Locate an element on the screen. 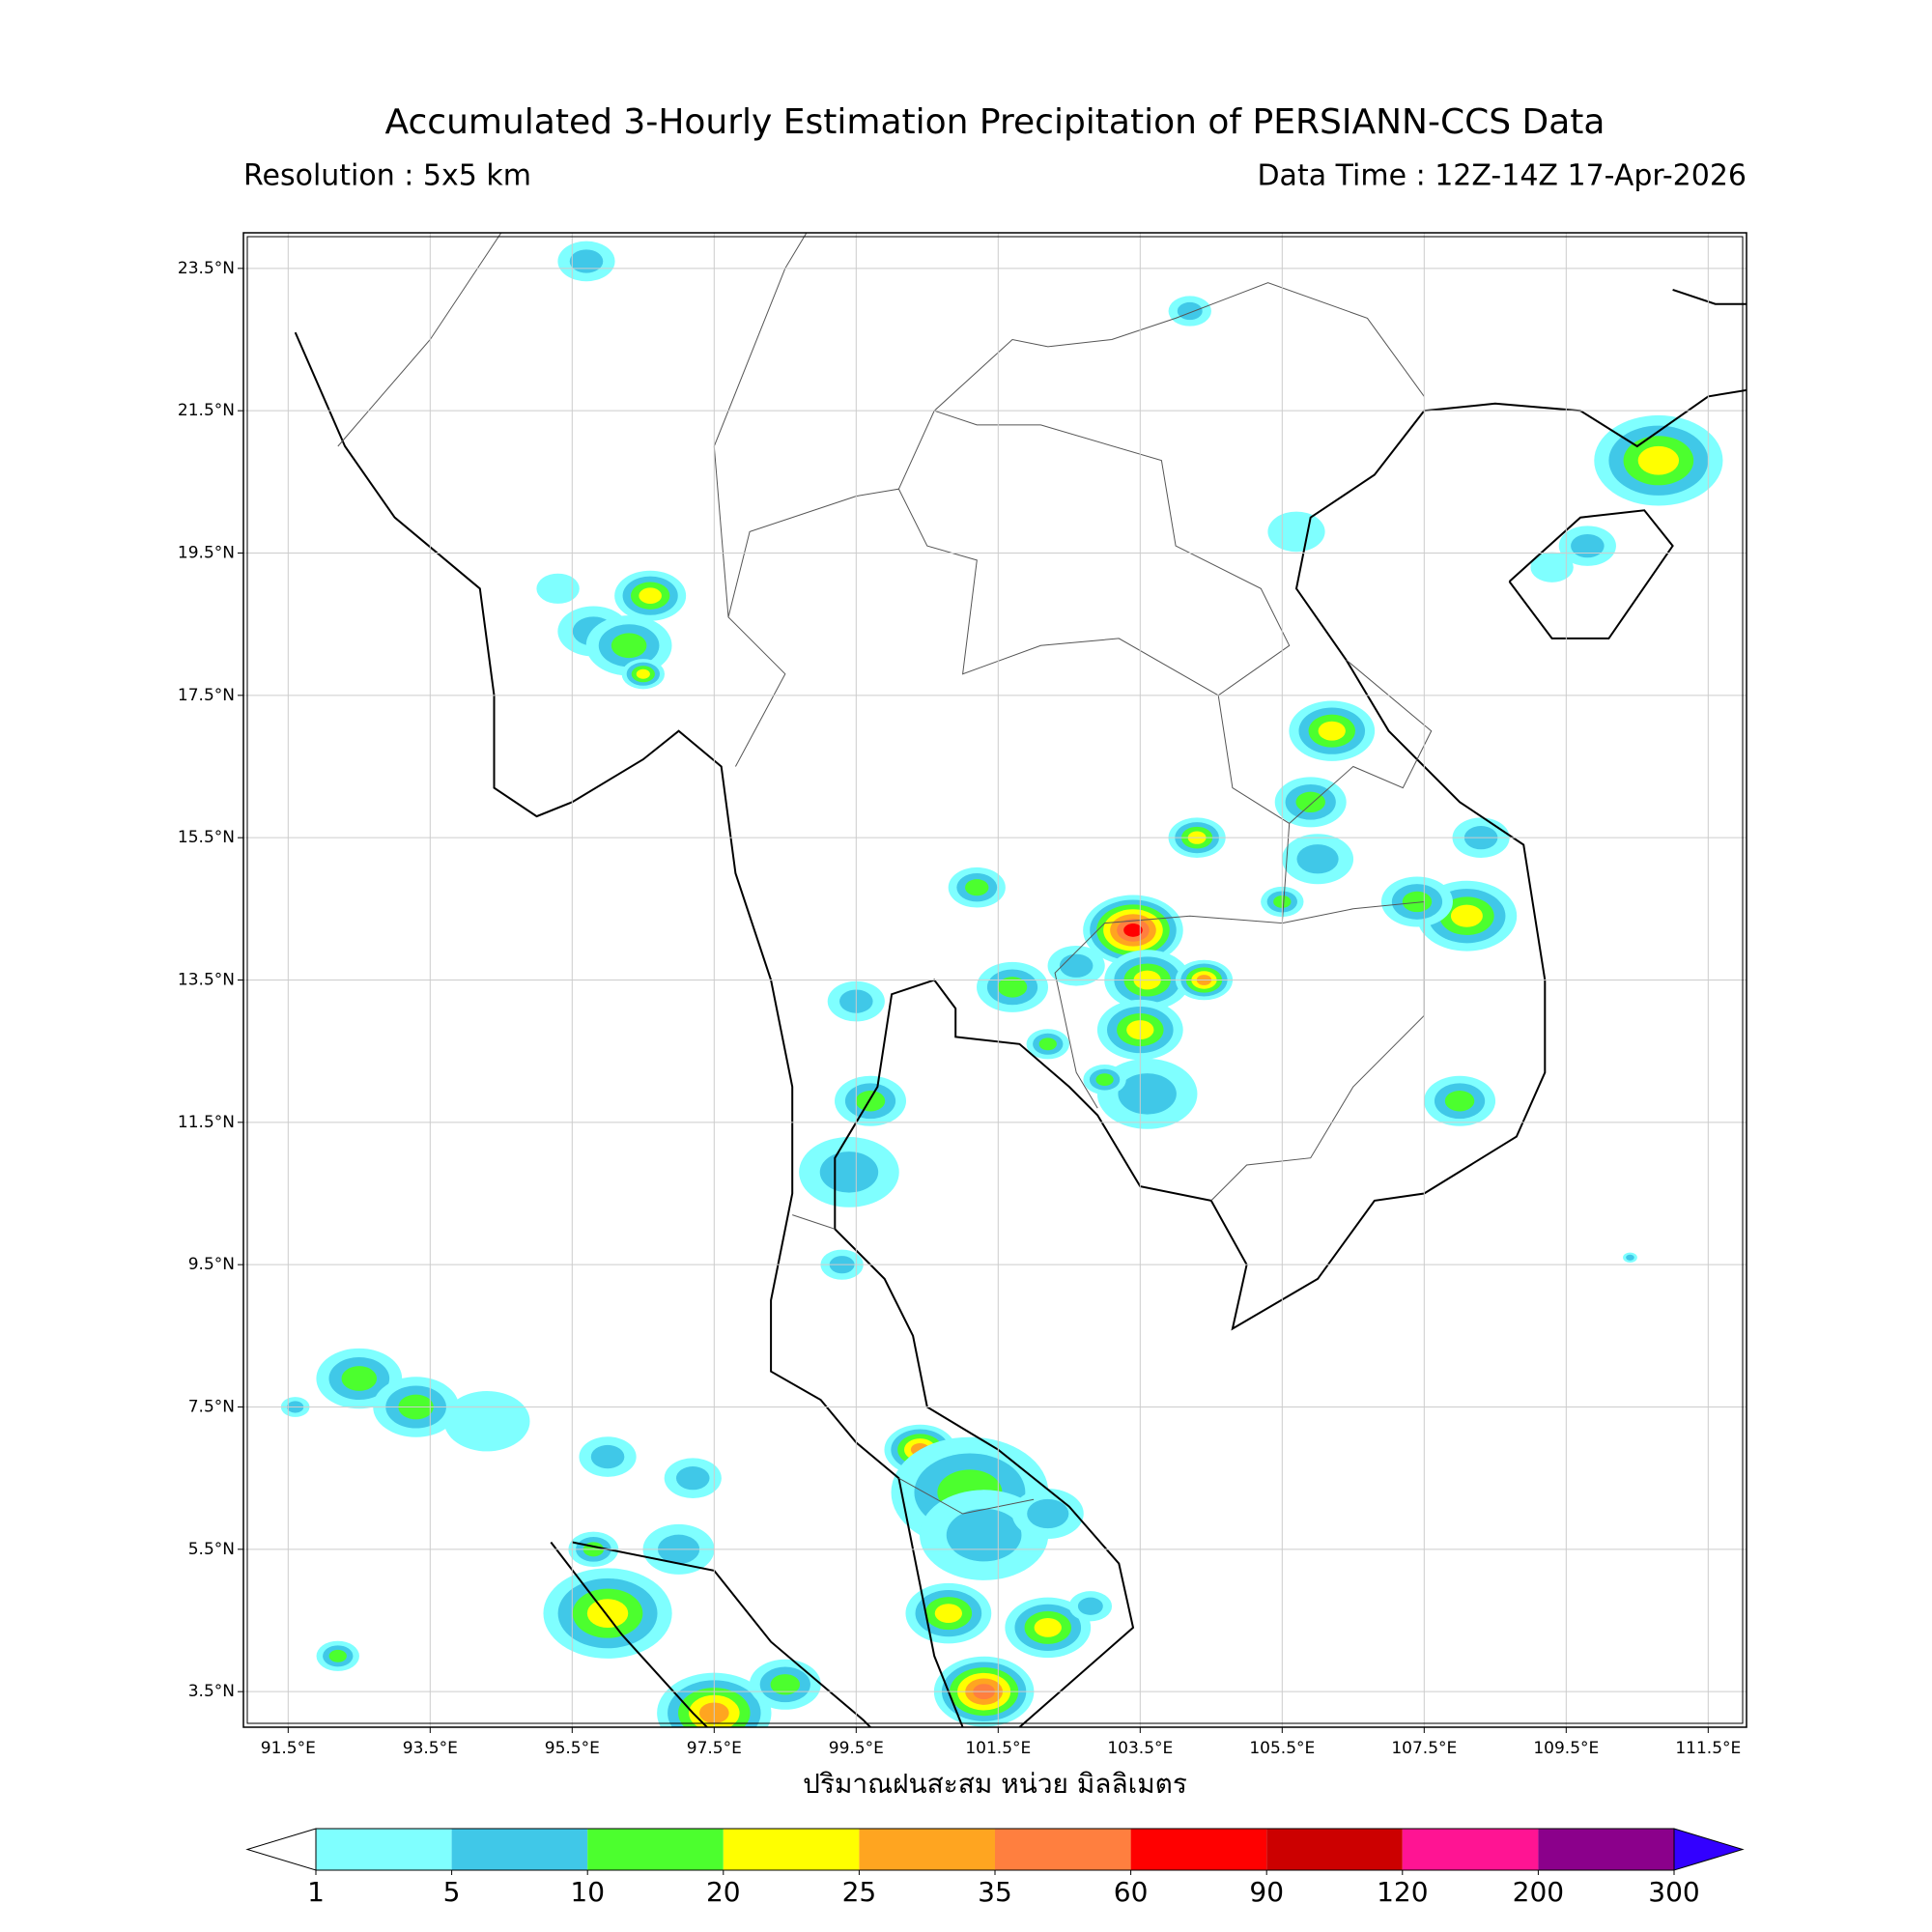 This screenshot has height=1932, width=1932. x-tick-label: 93.5°E is located at coordinates (430, 1748).